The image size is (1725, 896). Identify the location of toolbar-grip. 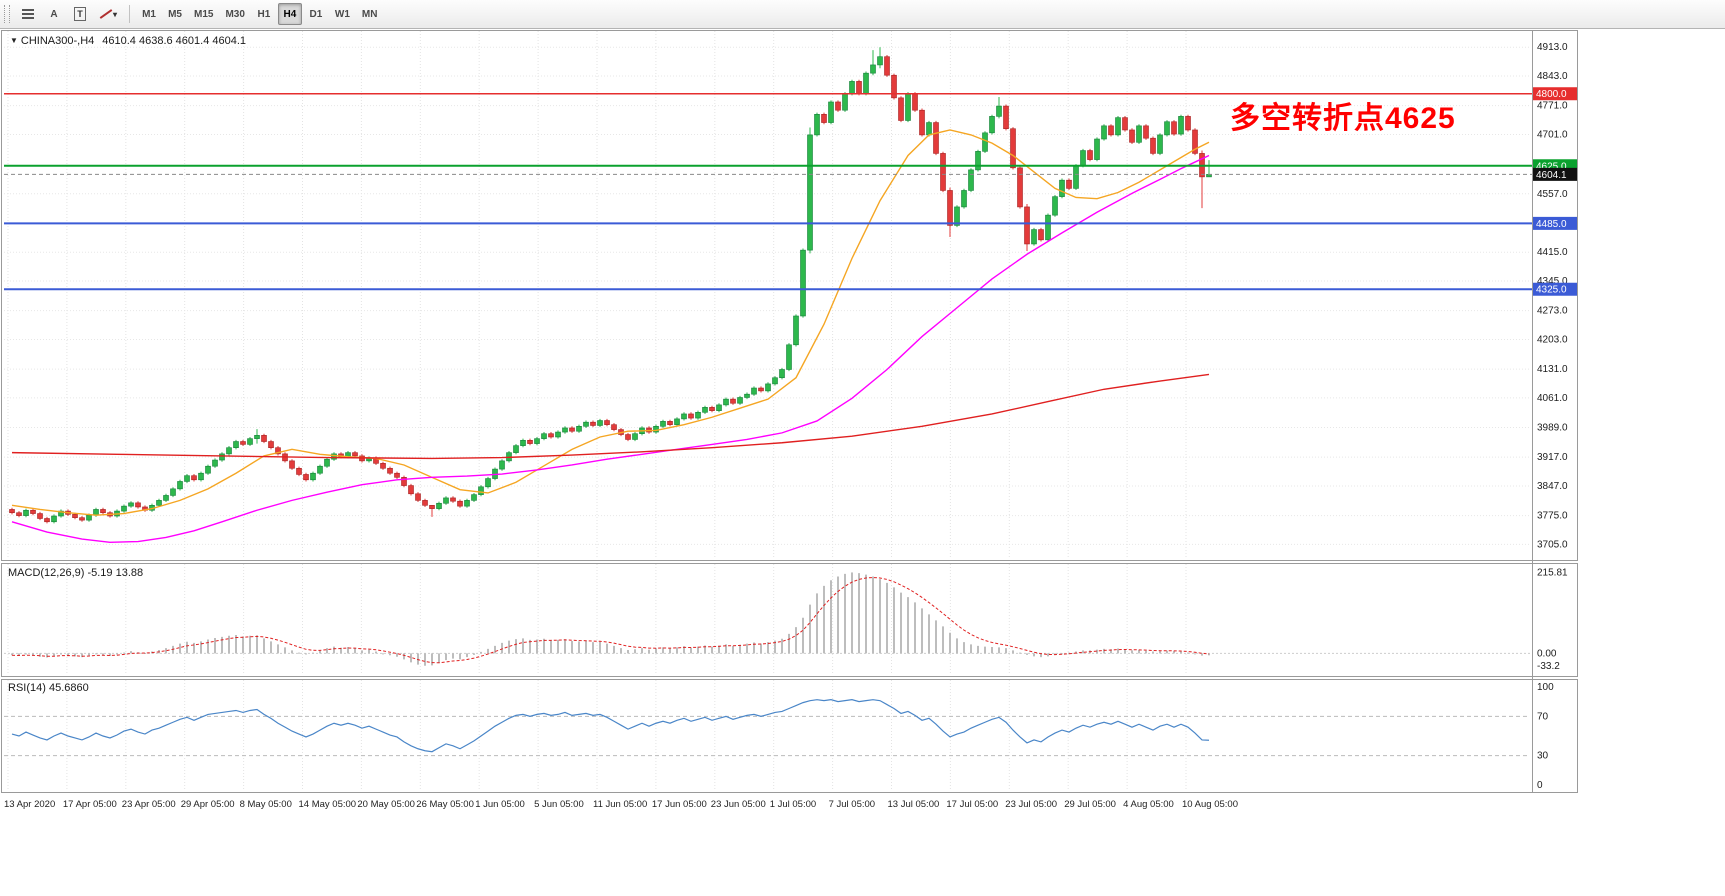
(7, 14).